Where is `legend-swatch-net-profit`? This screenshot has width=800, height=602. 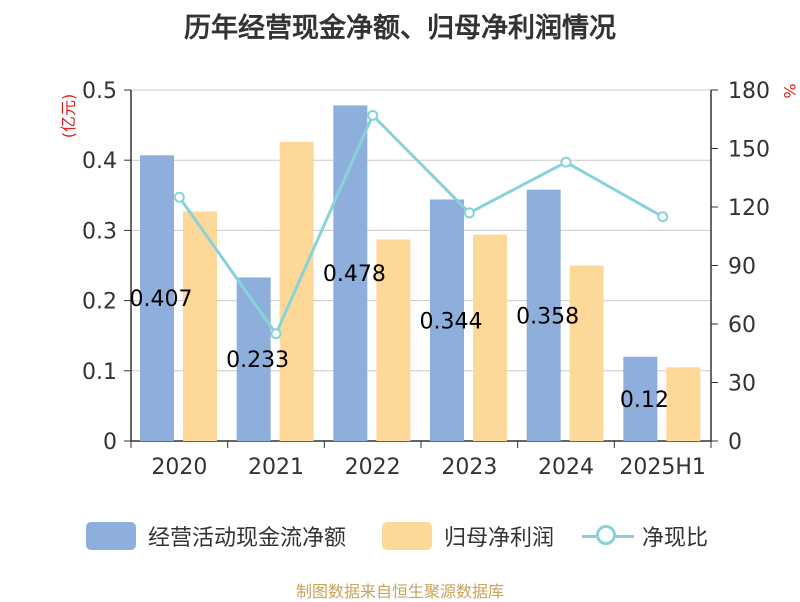 legend-swatch-net-profit is located at coordinates (407, 536).